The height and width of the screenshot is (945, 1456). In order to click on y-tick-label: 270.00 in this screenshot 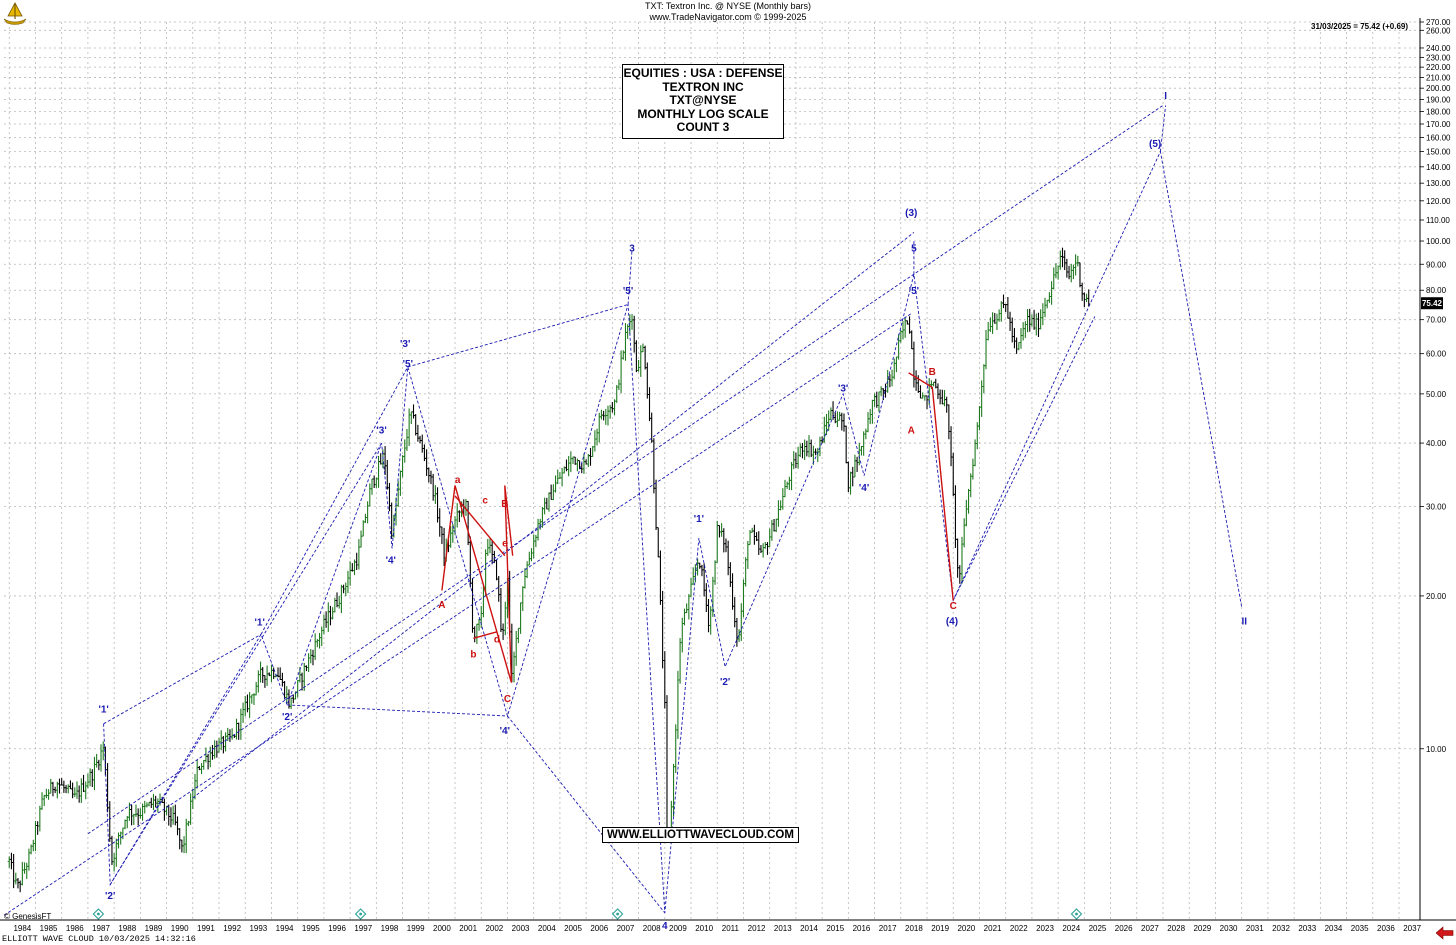, I will do `click(1438, 22)`.